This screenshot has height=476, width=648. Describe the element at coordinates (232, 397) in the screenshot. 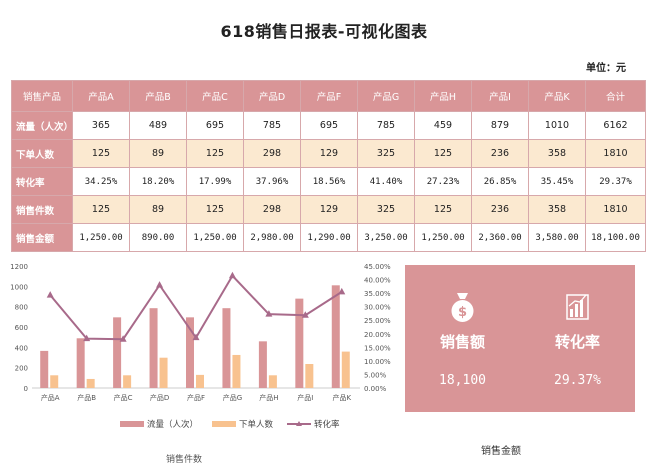

I see `x-tick-label: 产品G` at that location.